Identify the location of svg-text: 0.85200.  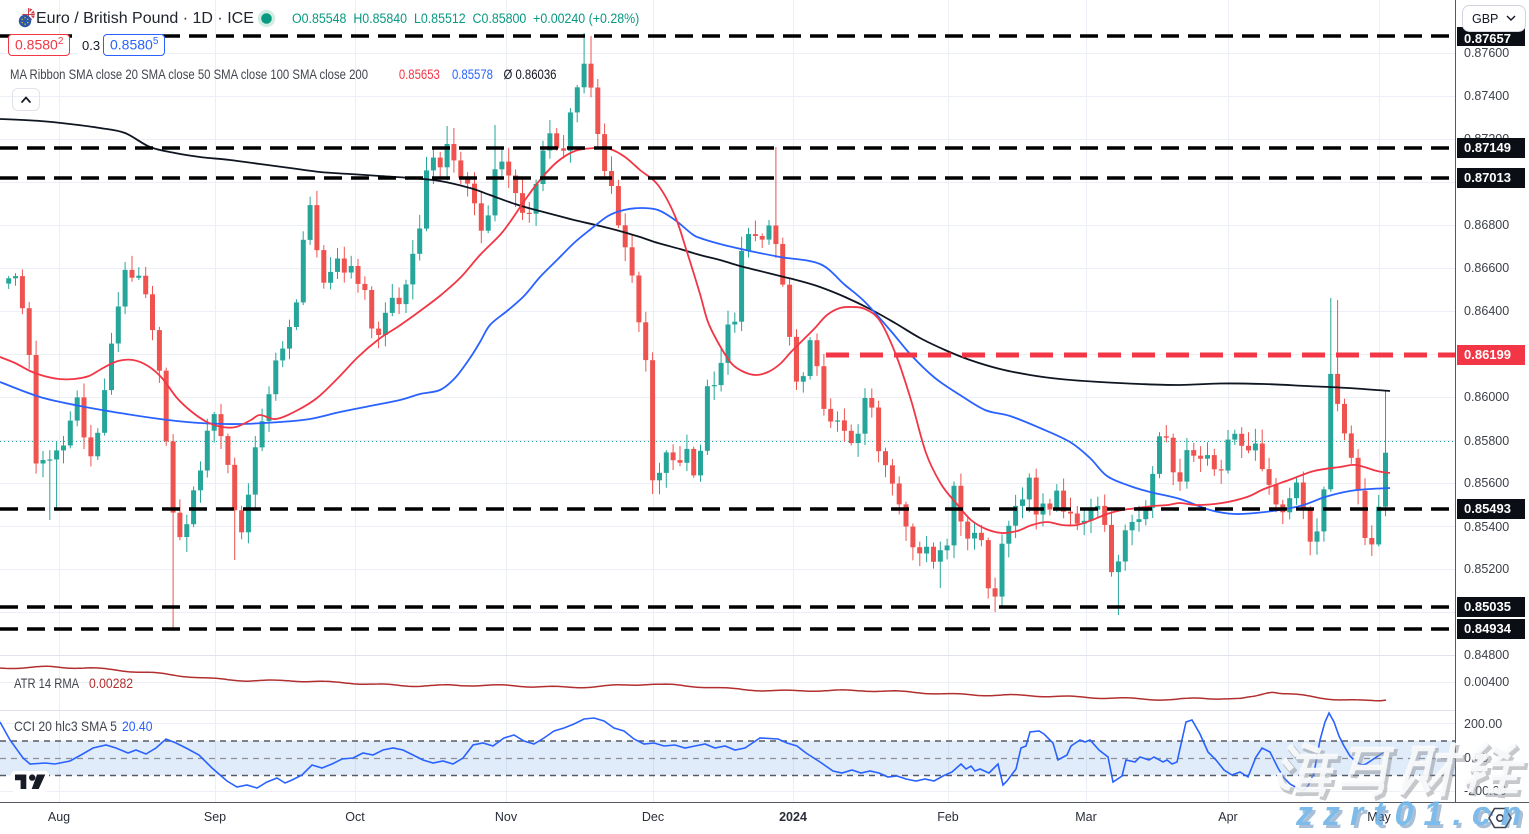
(1486, 569).